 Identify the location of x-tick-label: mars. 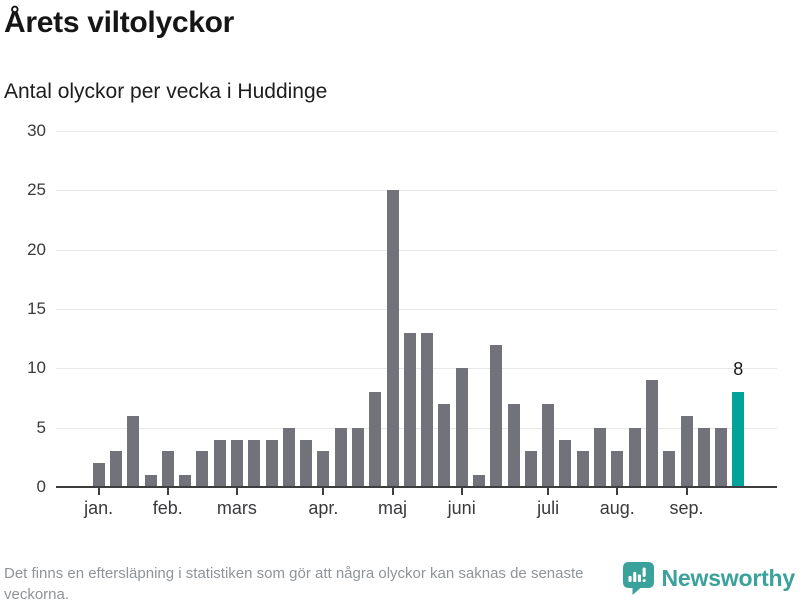
(236, 508).